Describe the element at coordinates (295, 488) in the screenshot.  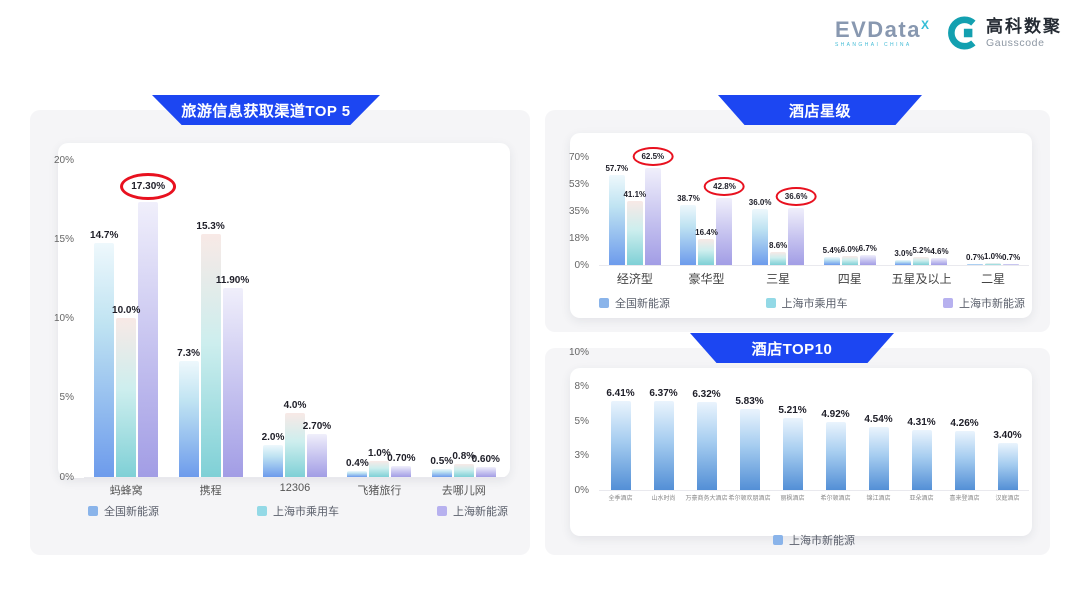
I see `category-label: 12306` at that location.